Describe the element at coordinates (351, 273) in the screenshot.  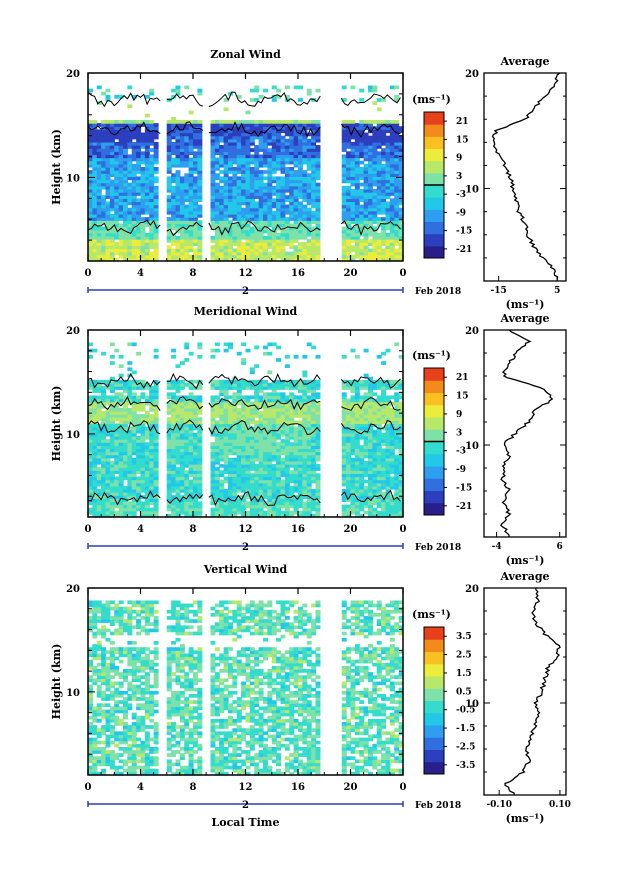
I see `x-tick-label: 20` at that location.